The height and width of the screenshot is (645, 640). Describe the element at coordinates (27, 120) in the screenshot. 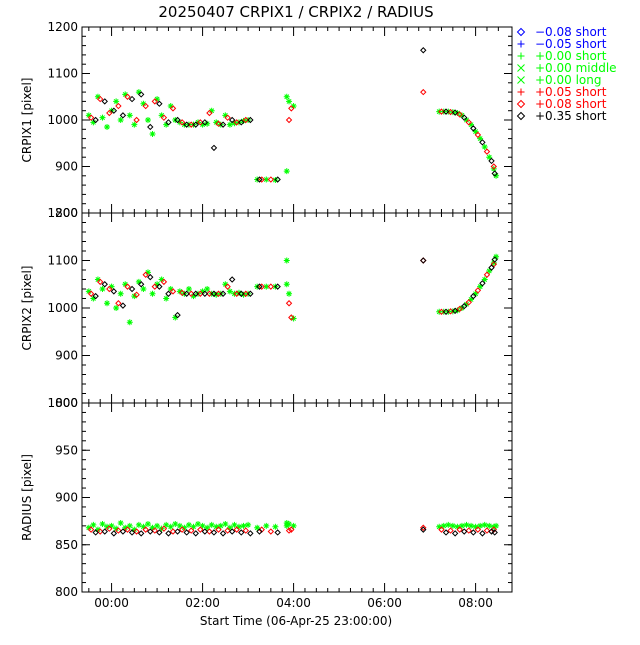

I see `y-axis-label: CRPIX1 [pixel]` at that location.